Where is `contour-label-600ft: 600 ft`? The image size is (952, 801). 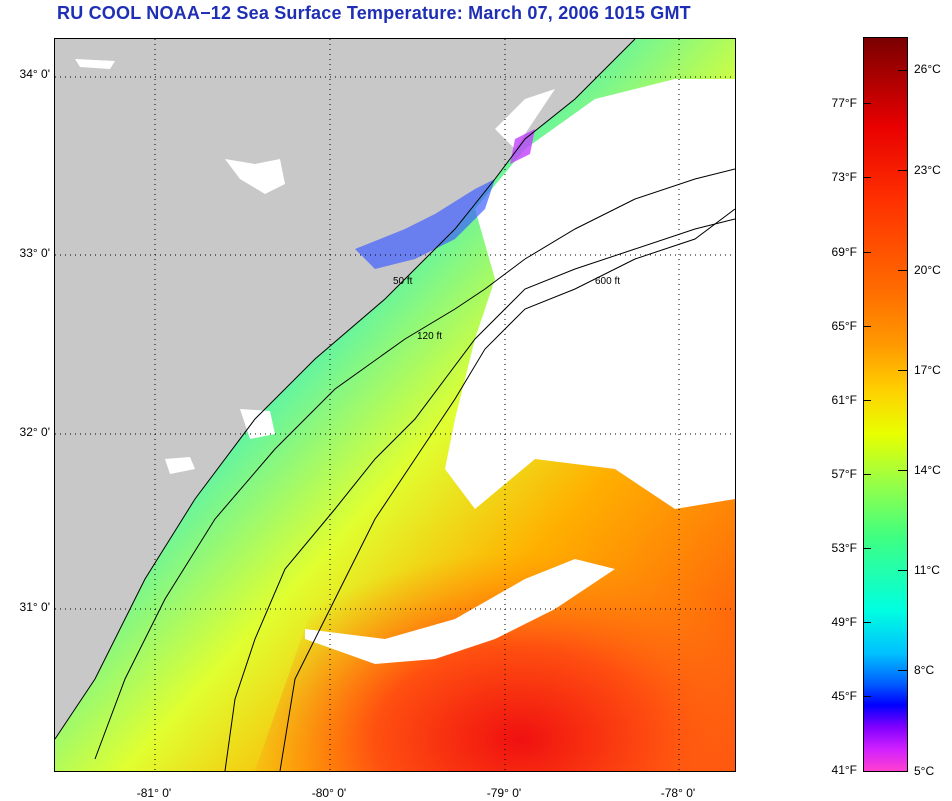
contour-label-600ft: 600 ft is located at coordinates (607, 281).